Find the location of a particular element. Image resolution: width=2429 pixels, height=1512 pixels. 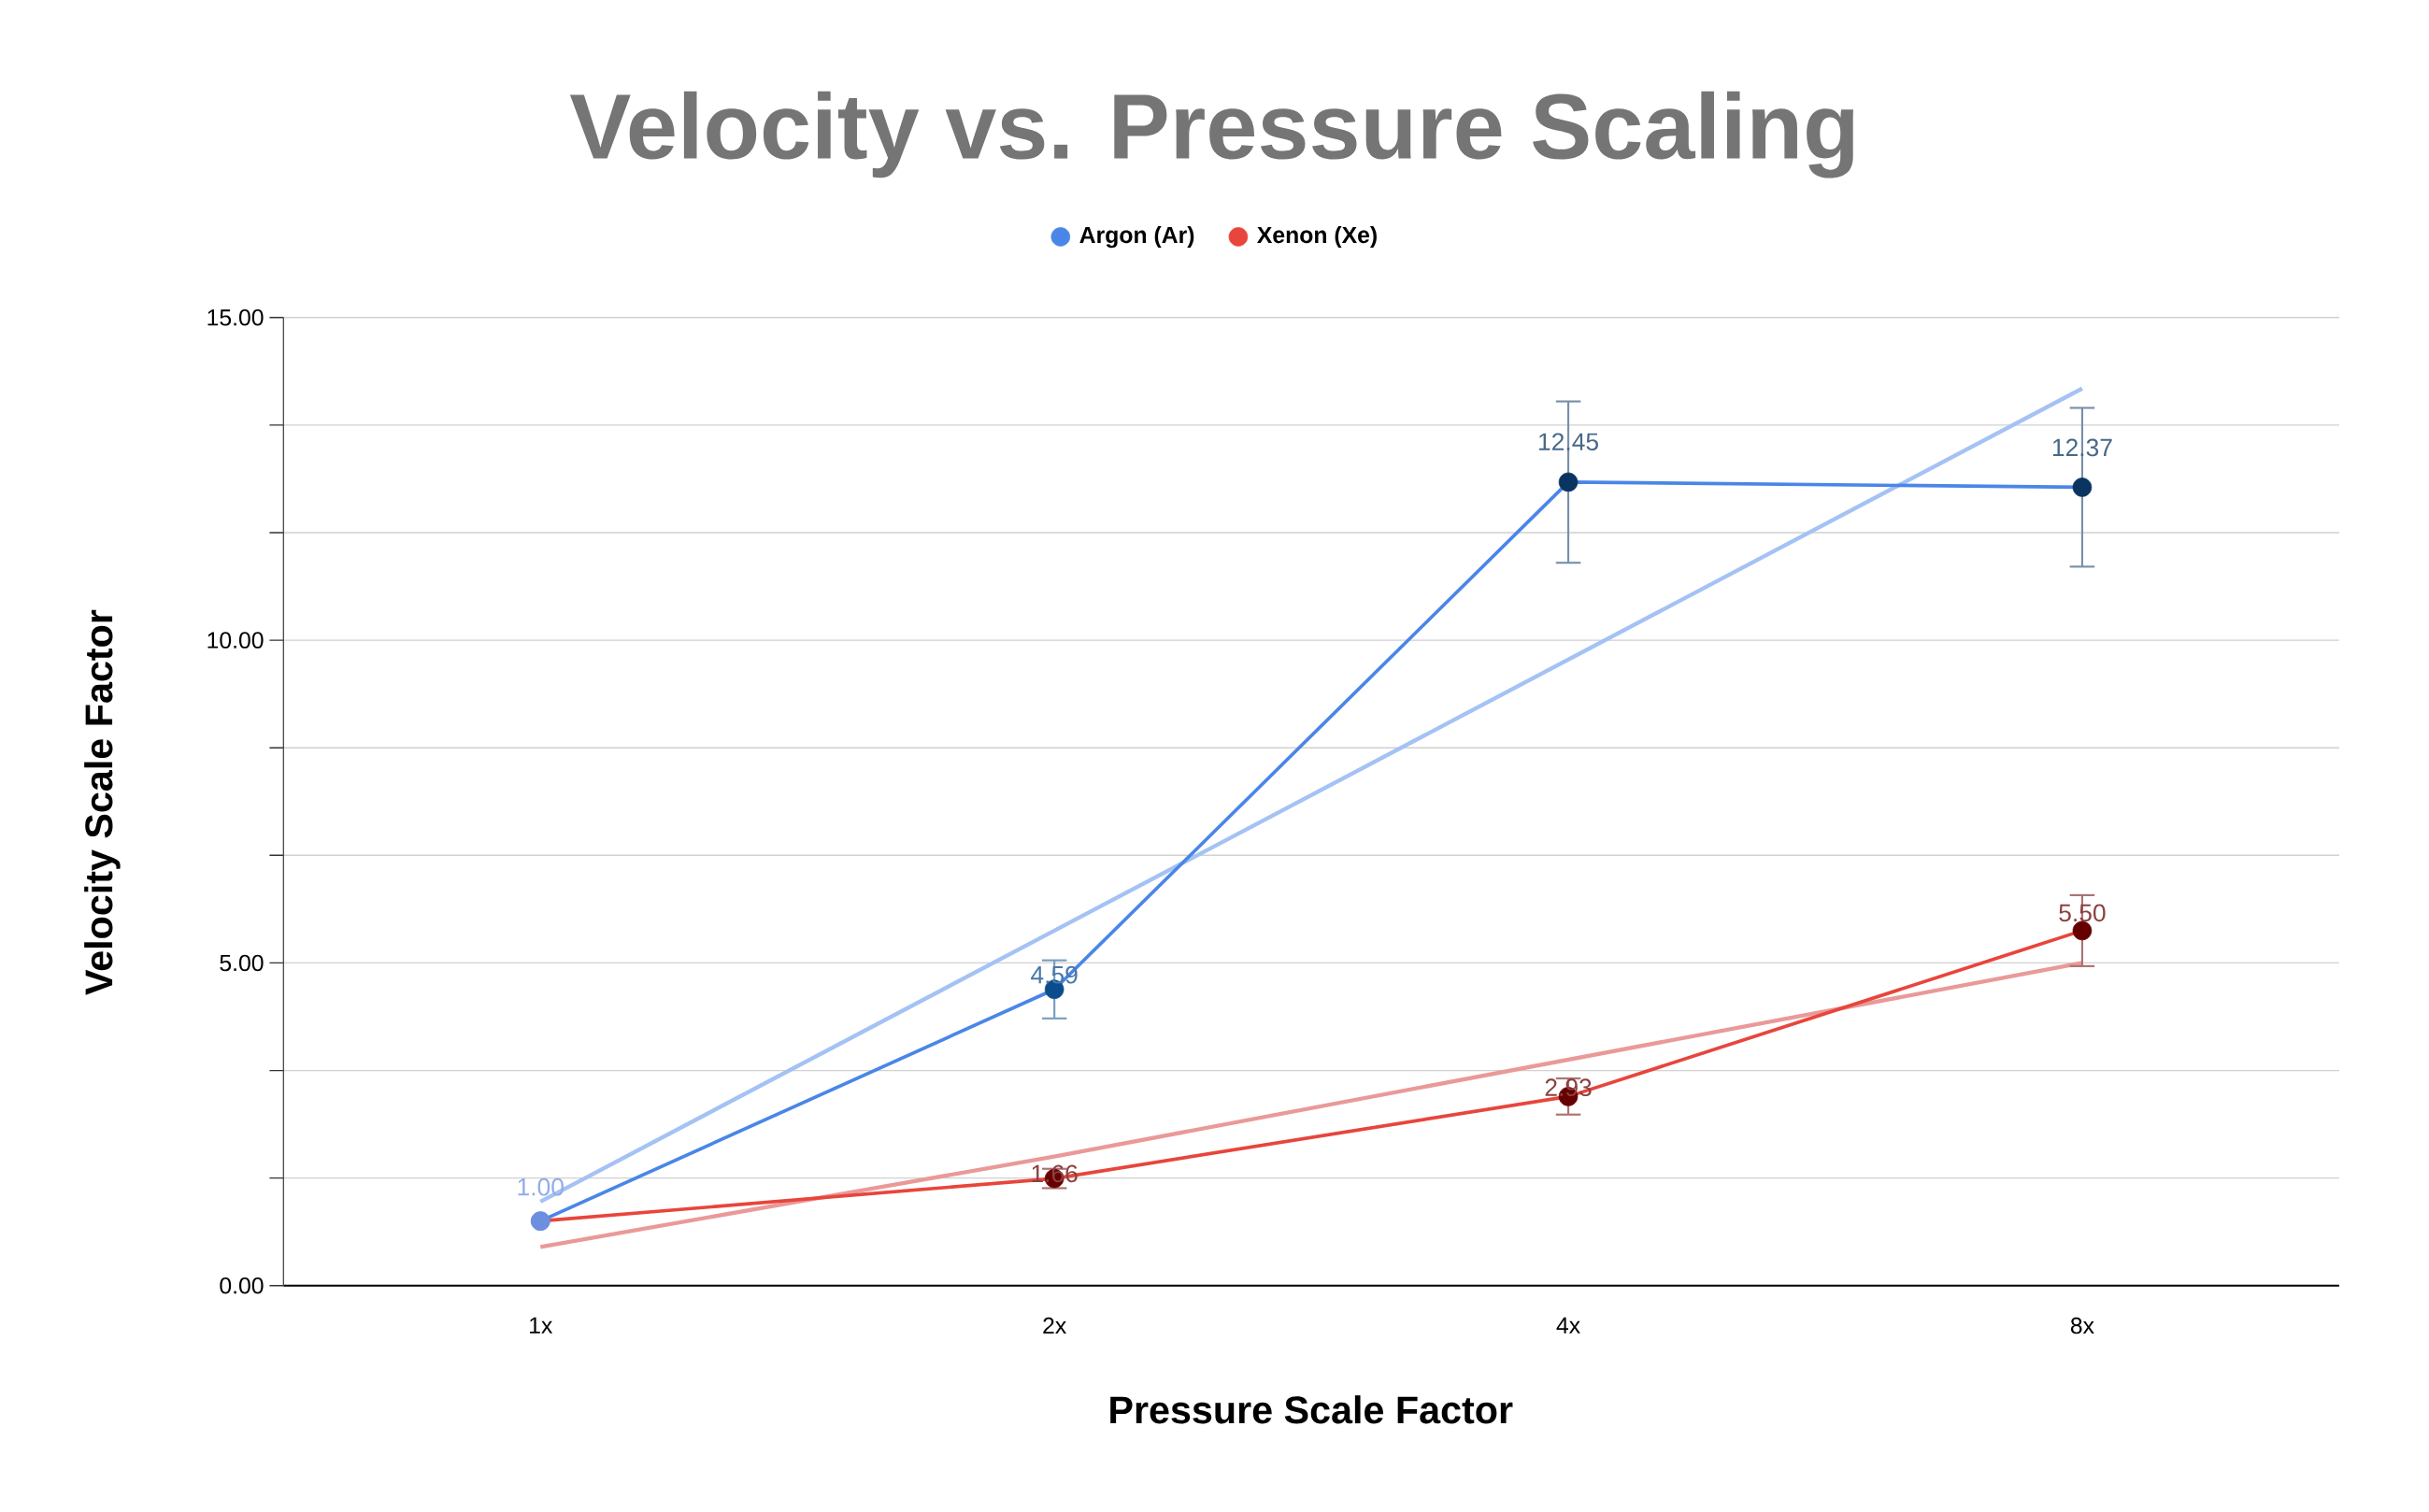

x-tick-label: 8x is located at coordinates (2082, 1325).